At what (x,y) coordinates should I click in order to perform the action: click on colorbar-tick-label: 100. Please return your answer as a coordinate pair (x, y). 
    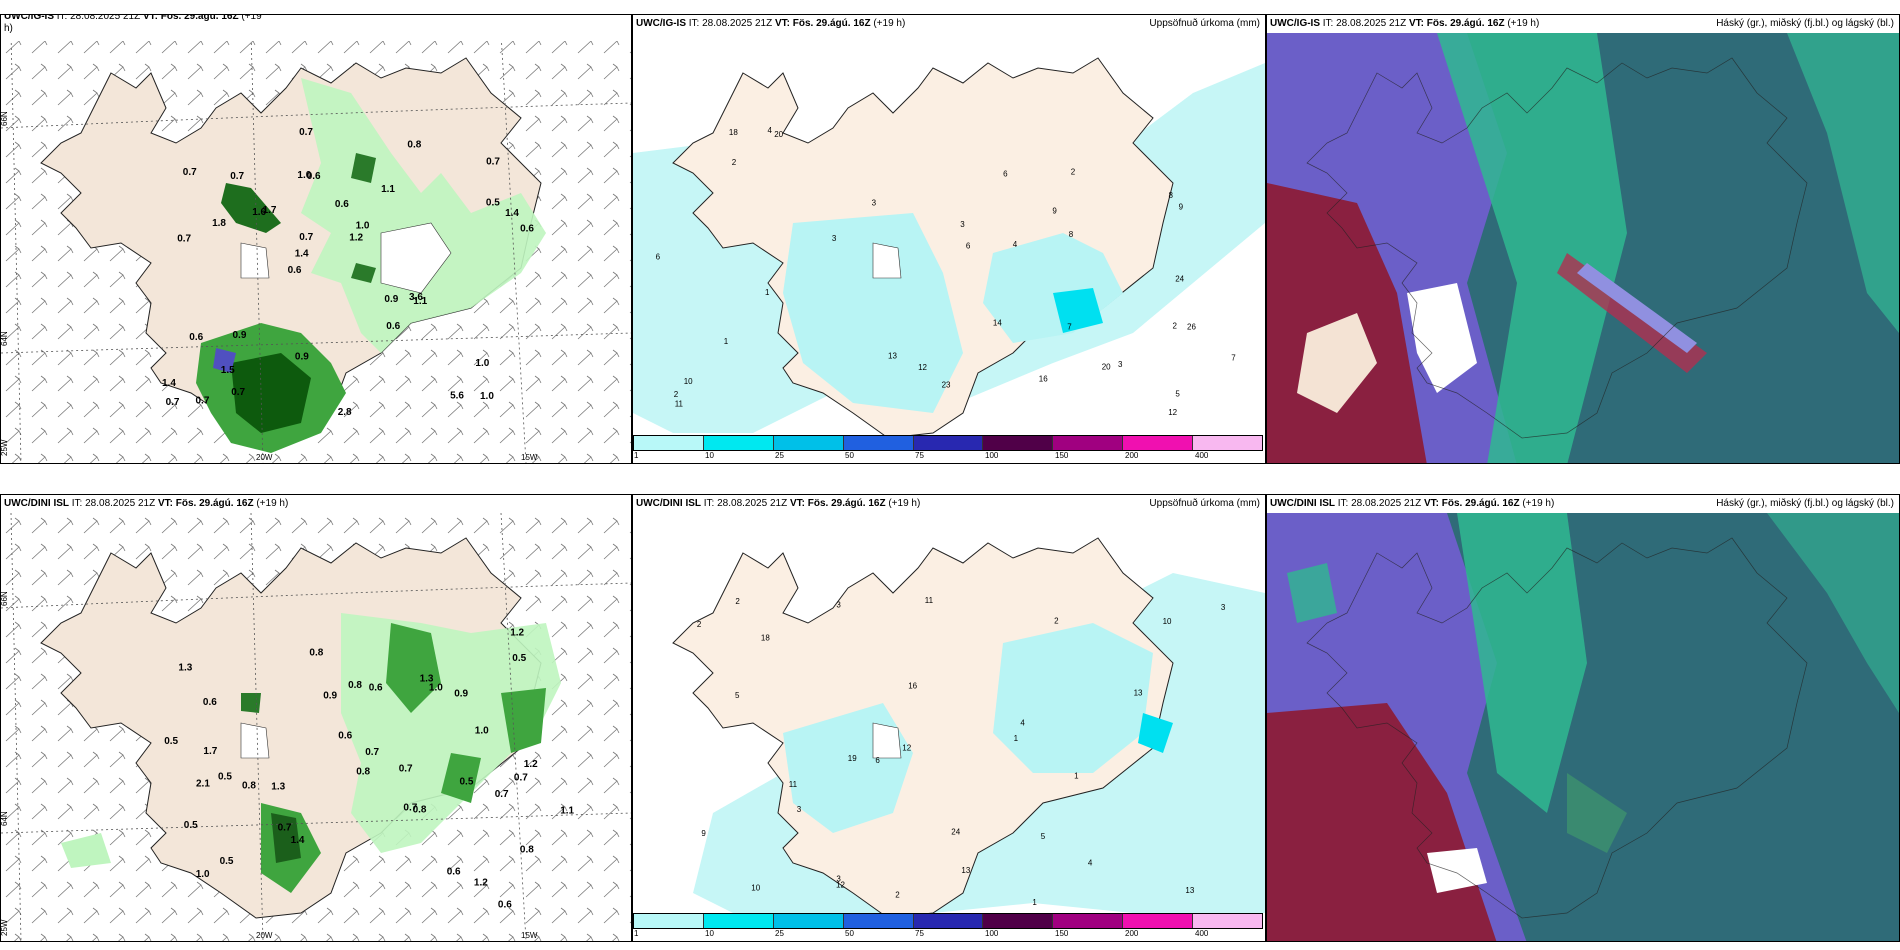
    Looking at the image, I should click on (992, 455).